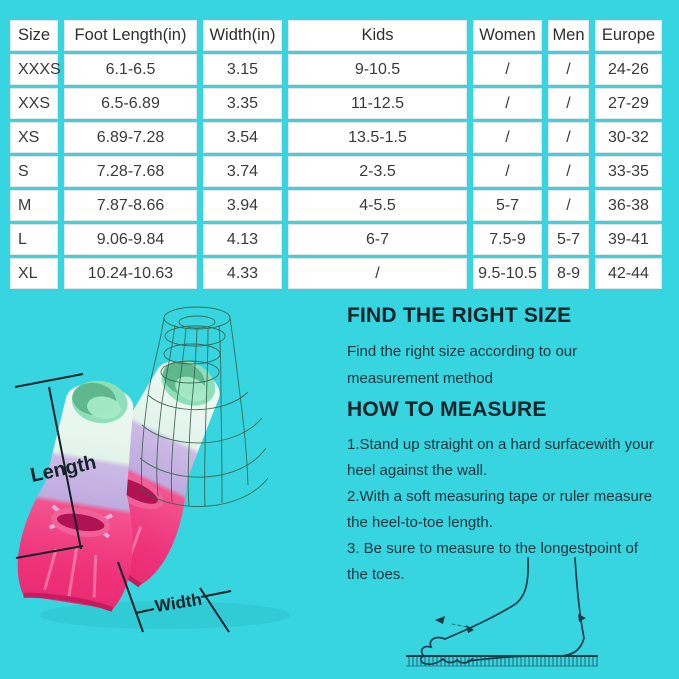 This screenshot has height=679, width=679. I want to click on table-cell: 10.24-10.63, so click(130, 273).